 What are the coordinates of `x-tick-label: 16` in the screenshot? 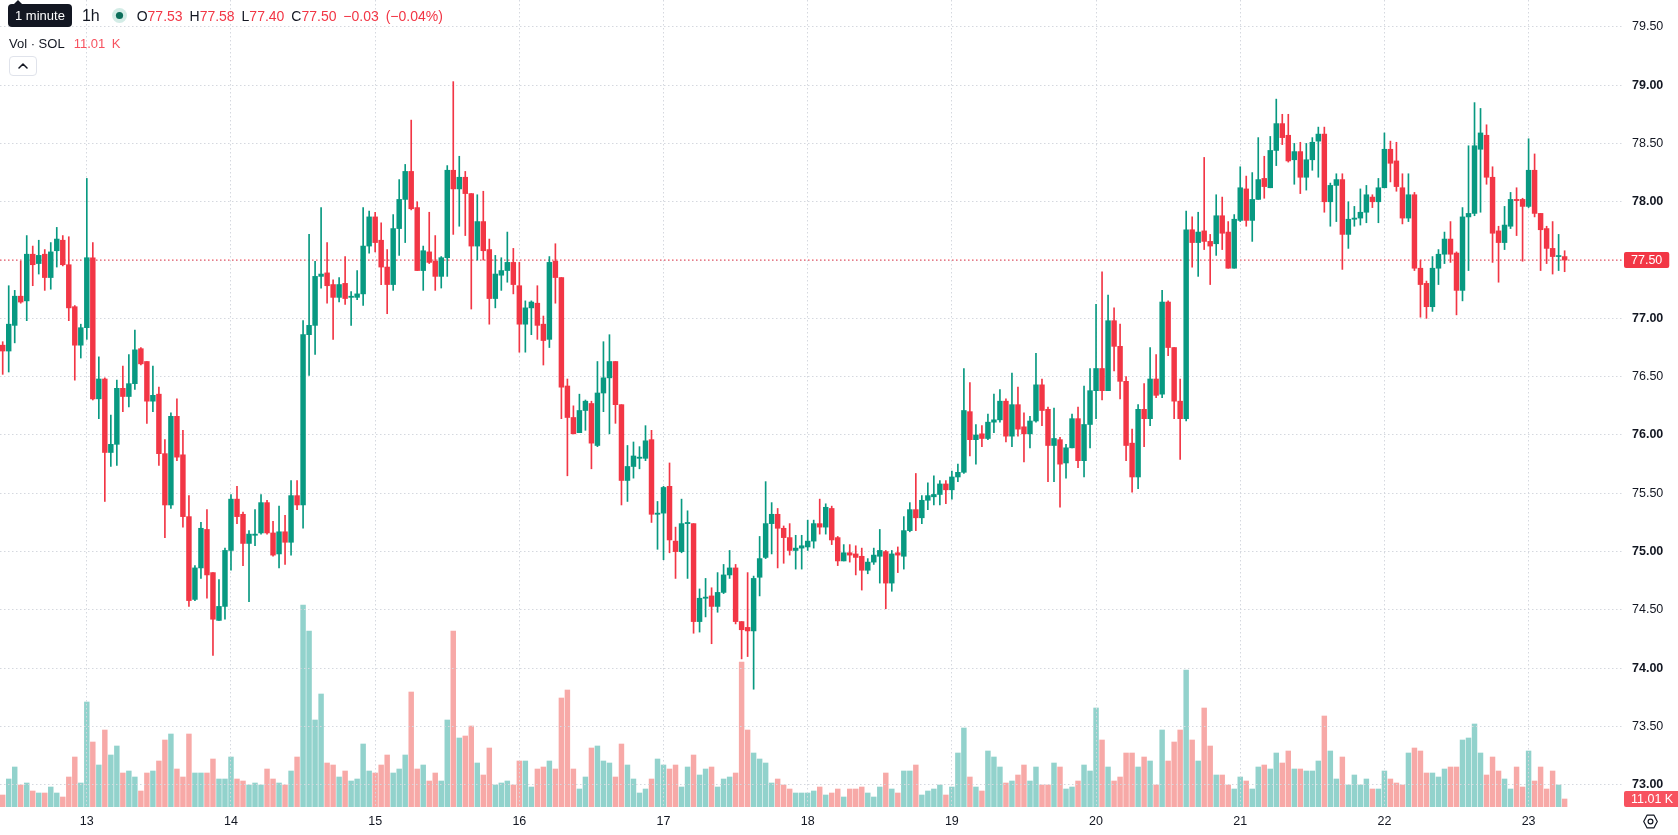 It's located at (519, 820).